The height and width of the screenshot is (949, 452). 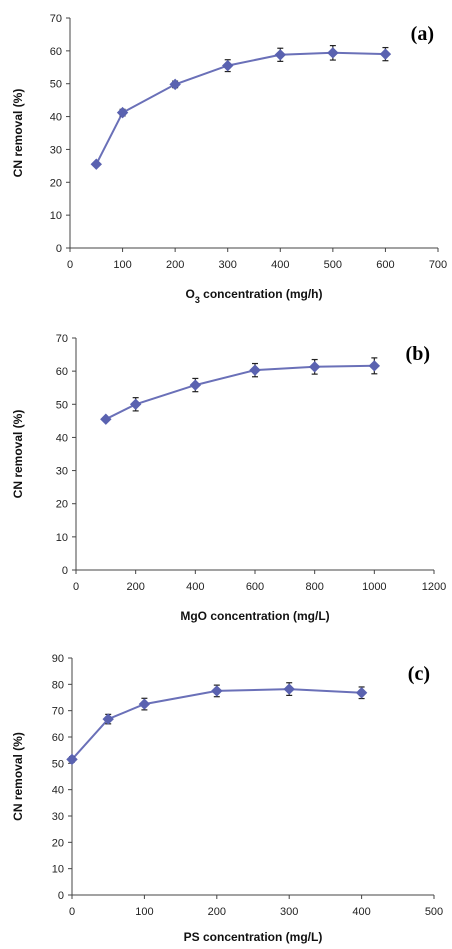 What do you see at coordinates (419, 674) in the screenshot?
I see `panel-label-c: (c)` at bounding box center [419, 674].